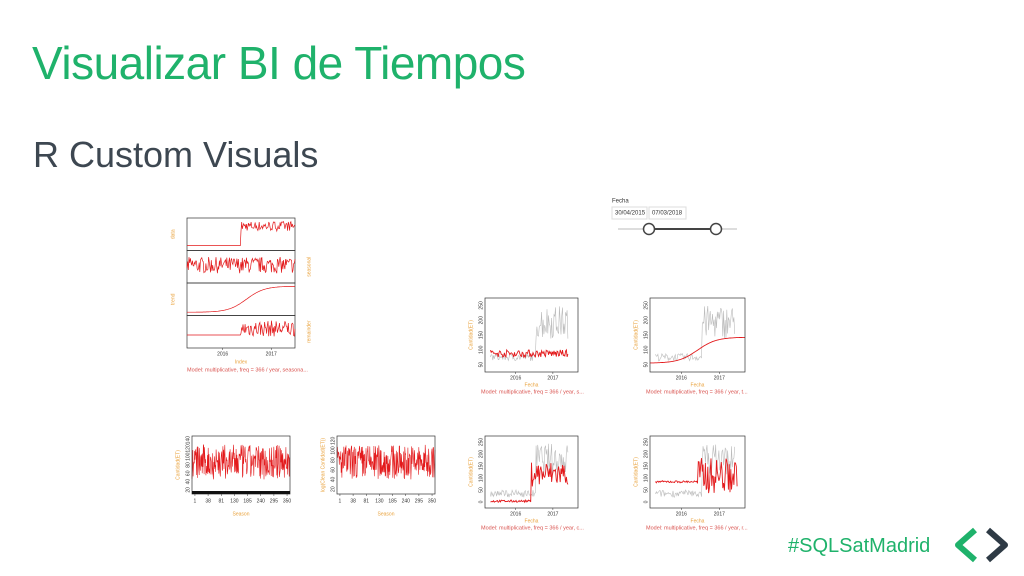 This screenshot has height=576, width=1024. Describe the element at coordinates (859, 546) in the screenshot. I see `hashtag: #SQLSatMadrid` at that location.